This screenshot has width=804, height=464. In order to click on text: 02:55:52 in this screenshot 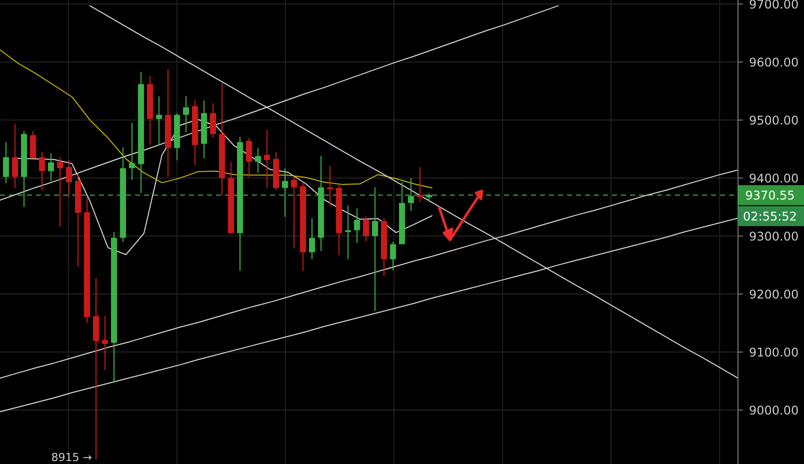, I will do `click(770, 216)`.